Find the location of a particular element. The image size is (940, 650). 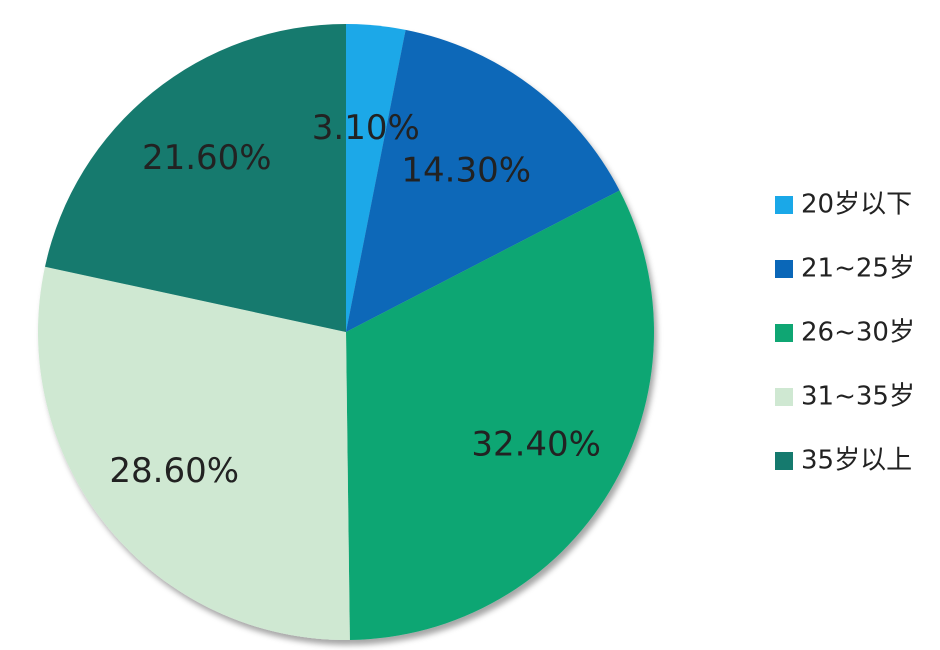

legend: 20岁以下 21~25岁 26~30岁 31~35岁 35岁以上 is located at coordinates (845, 333).